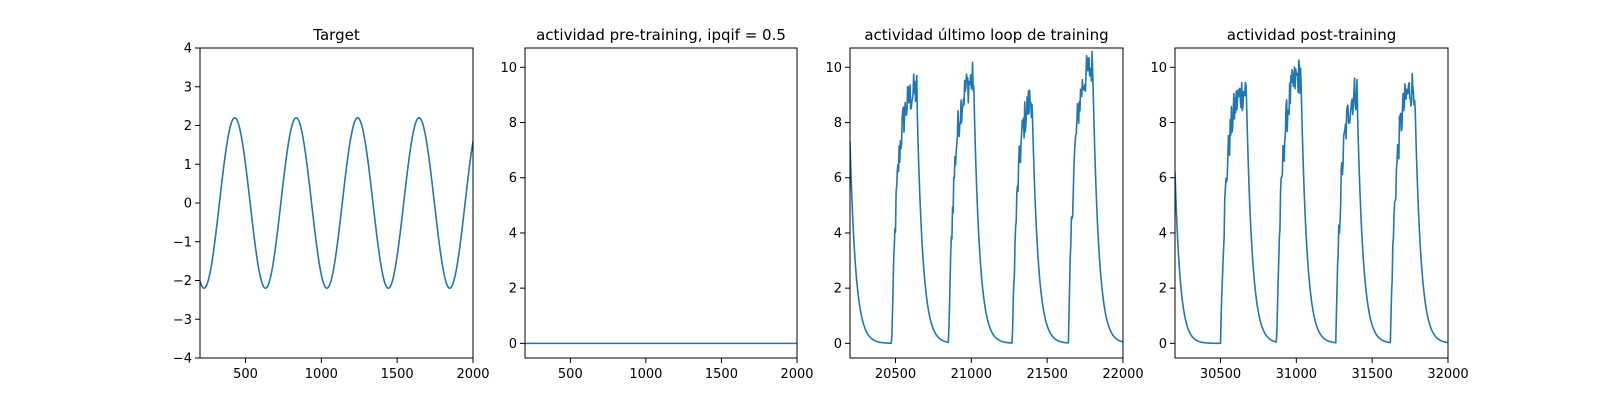 The width and height of the screenshot is (1600, 400). Describe the element at coordinates (1311, 35) in the screenshot. I see `panel-title: actividad post-training` at that location.